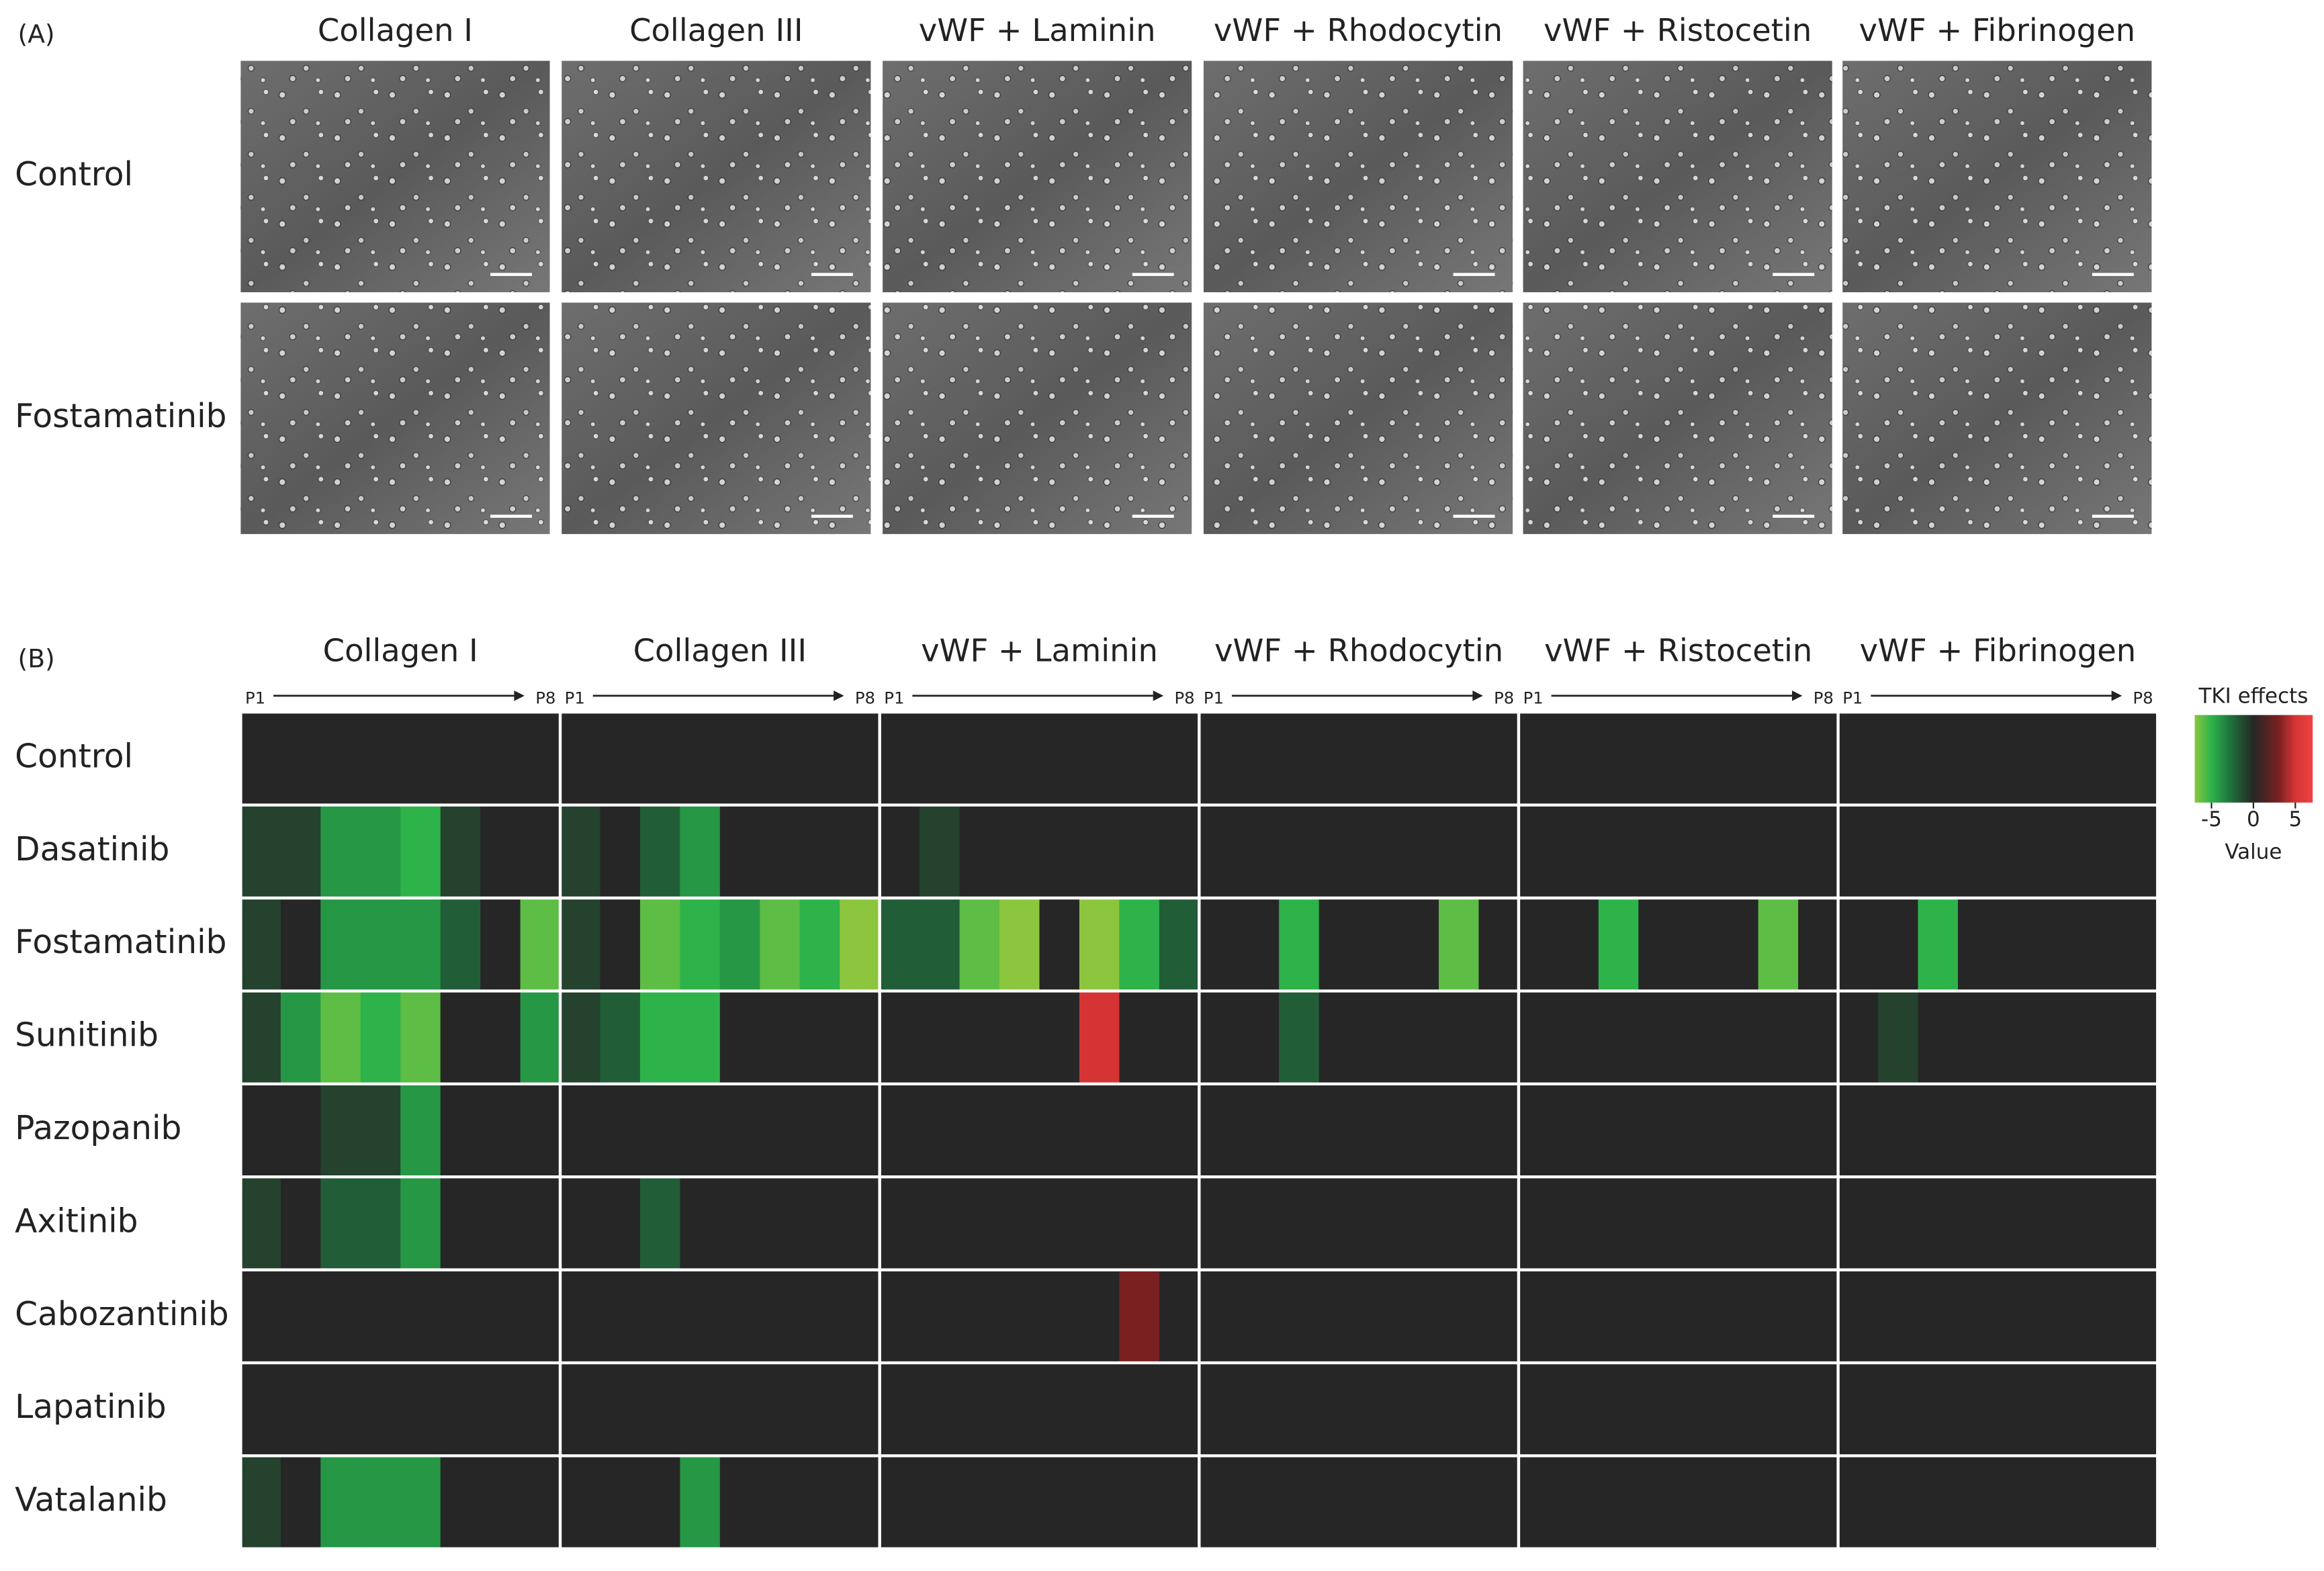 The image size is (2324, 1571). What do you see at coordinates (1039, 650) in the screenshot?
I see `group-title: vWF + Laminin` at bounding box center [1039, 650].